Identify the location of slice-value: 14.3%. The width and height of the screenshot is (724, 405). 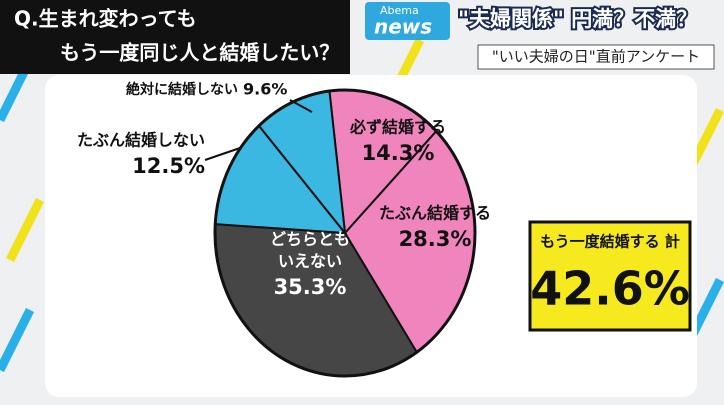
(398, 153).